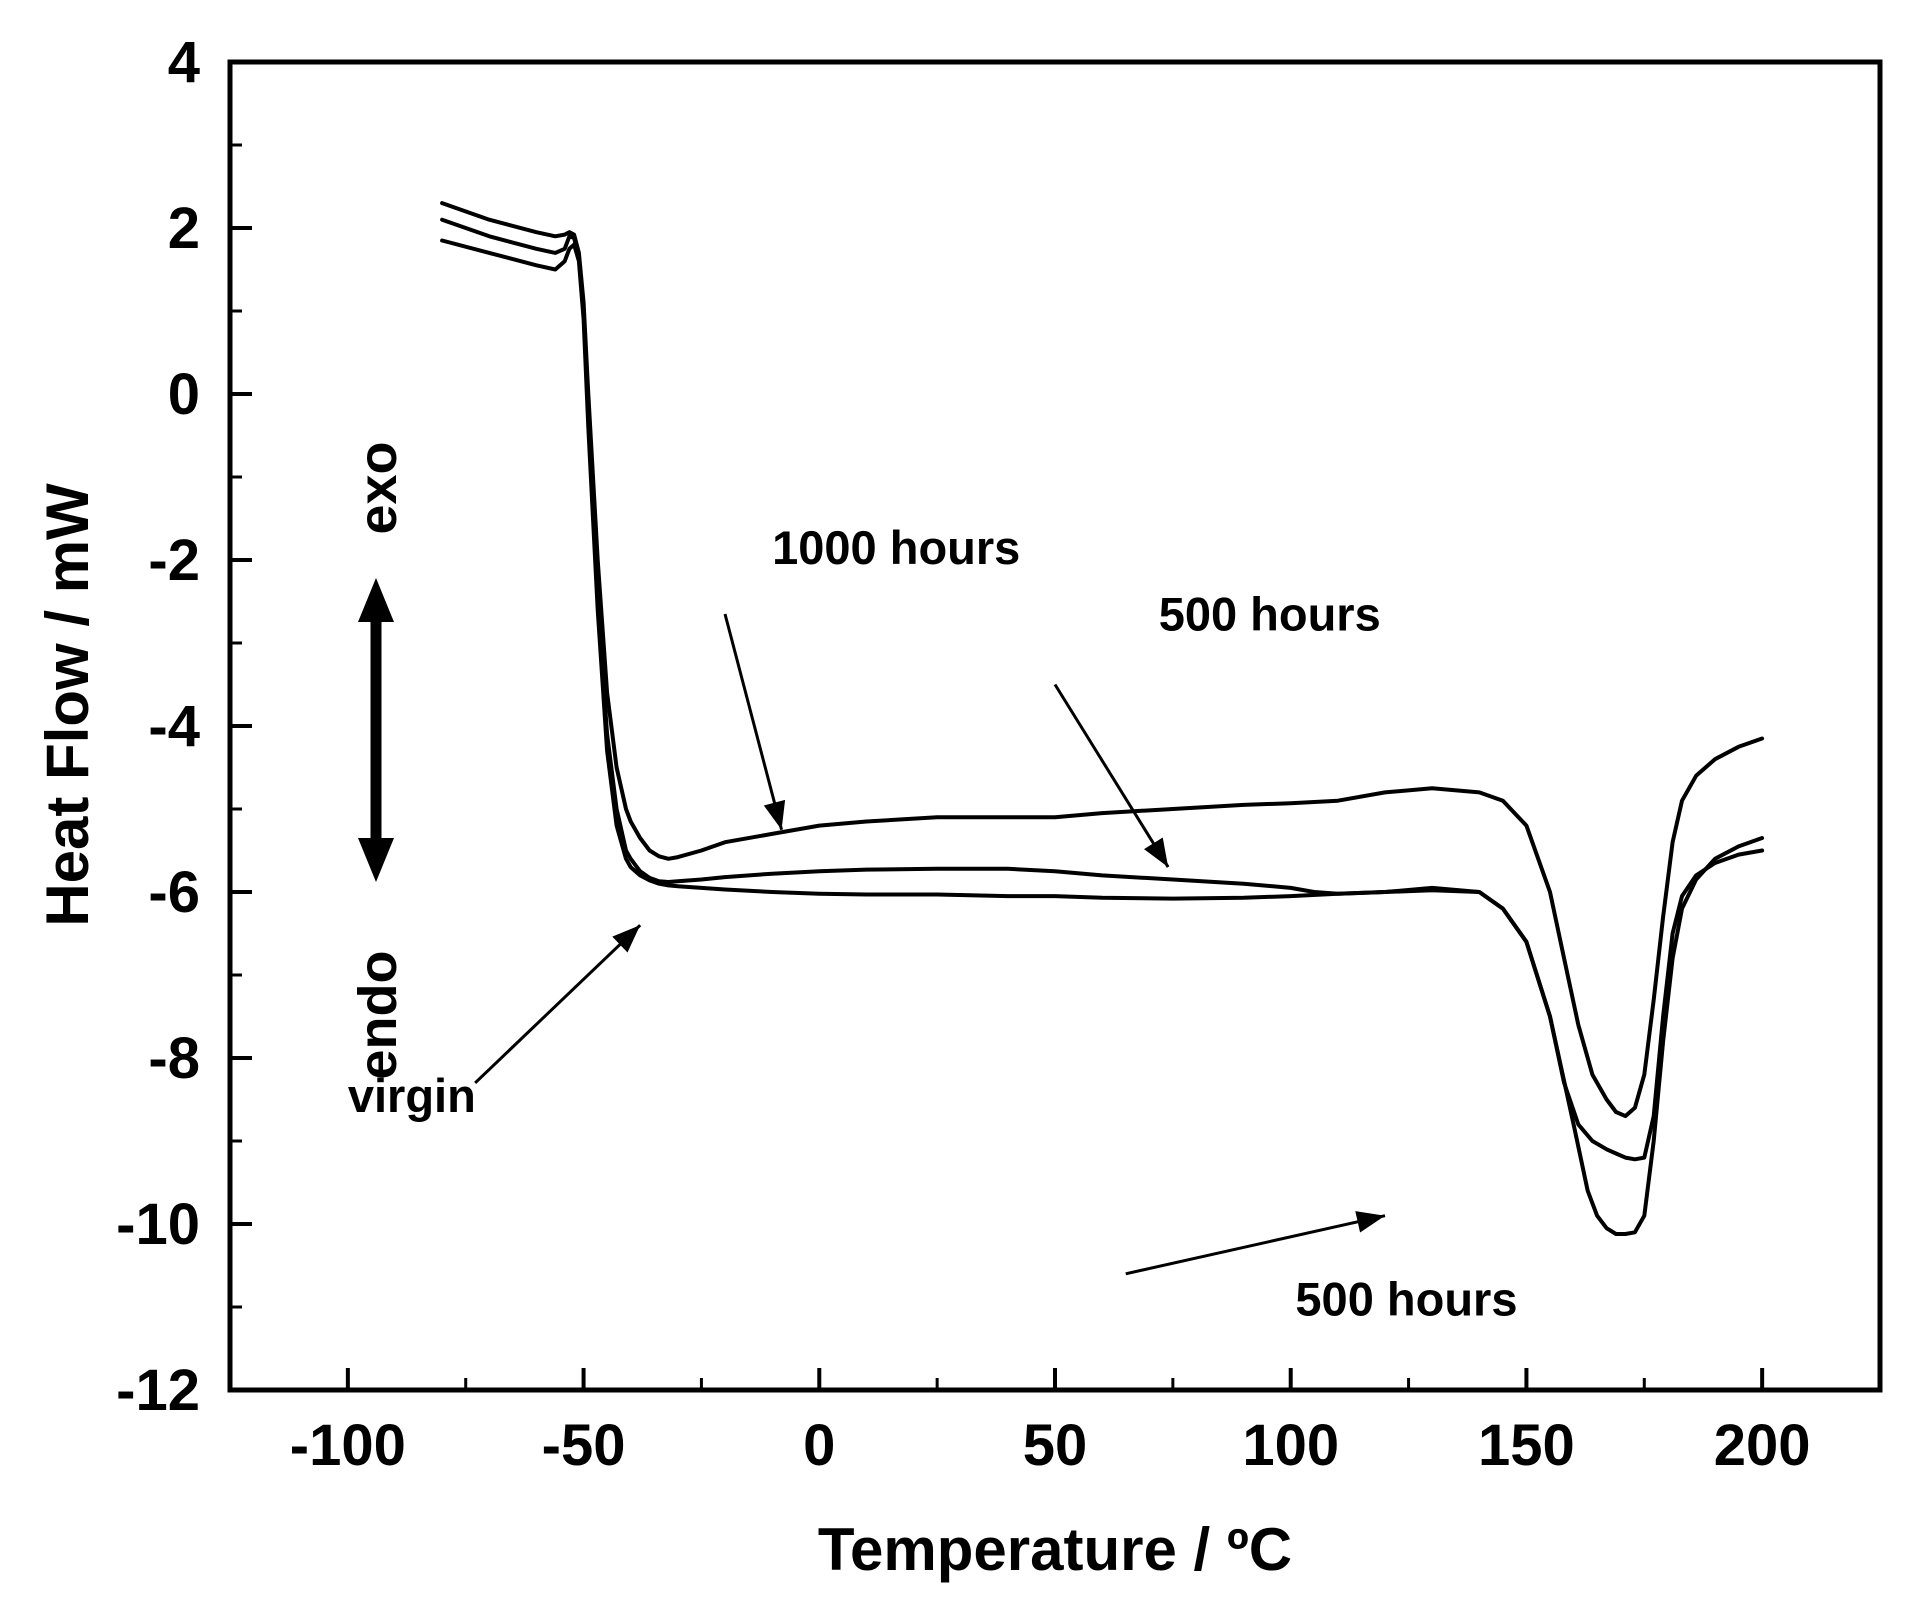 The height and width of the screenshot is (1604, 1910). What do you see at coordinates (1526, 1445) in the screenshot?
I see `x-tick-label: 150` at bounding box center [1526, 1445].